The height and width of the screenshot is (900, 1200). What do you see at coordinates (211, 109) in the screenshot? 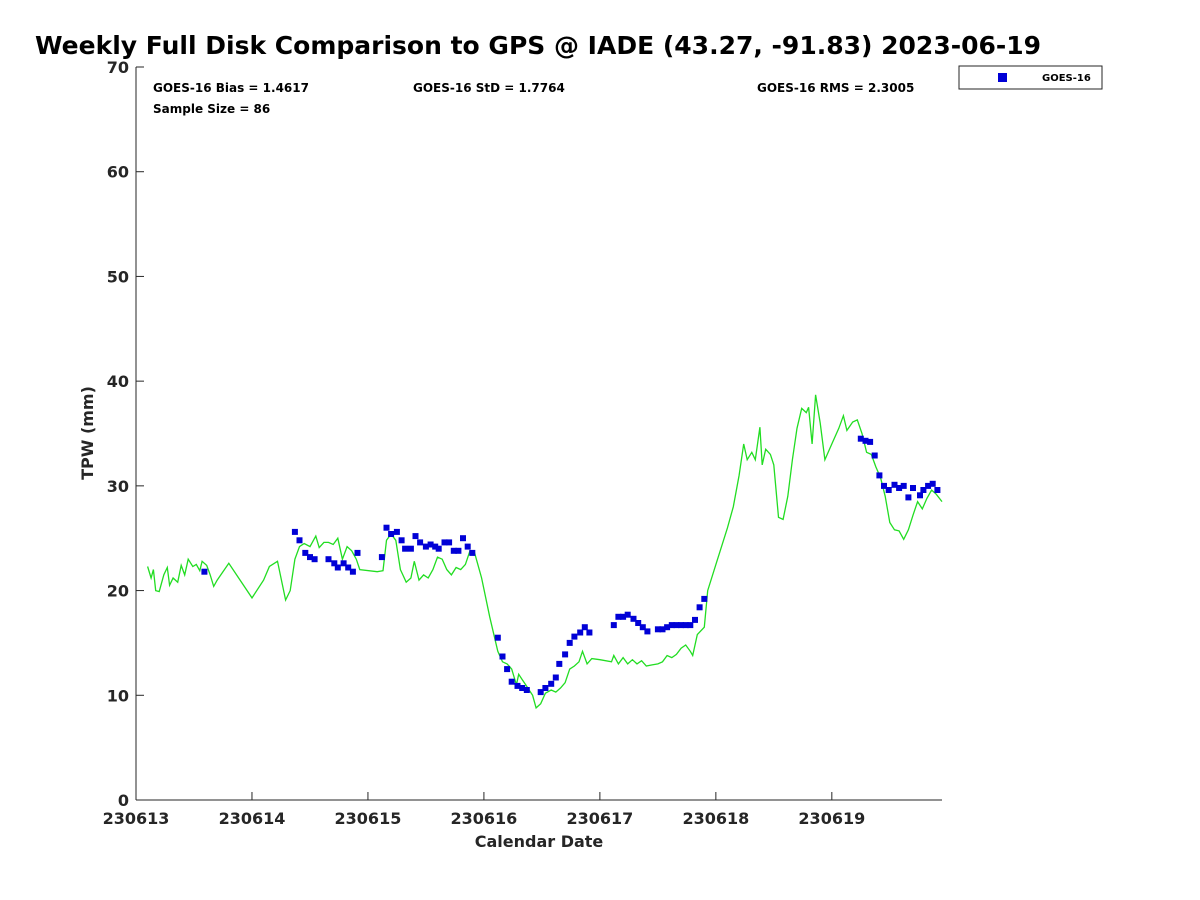
I see `sample-size-stat: Sample Size = 86` at bounding box center [211, 109].